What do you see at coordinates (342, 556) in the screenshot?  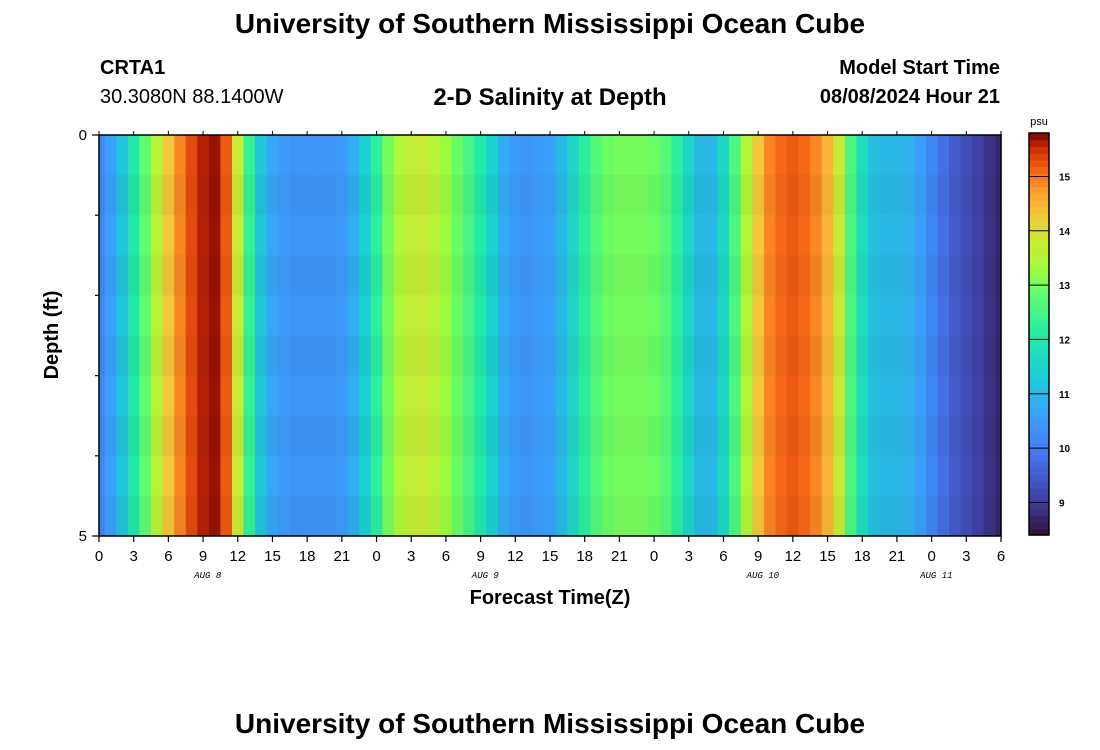 I see `x-tick-label: 21` at bounding box center [342, 556].